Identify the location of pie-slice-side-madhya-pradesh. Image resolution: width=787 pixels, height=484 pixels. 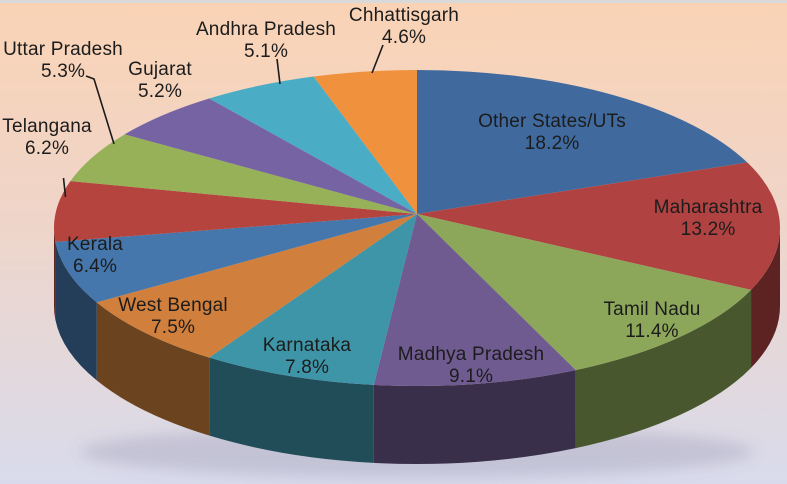
(474, 417).